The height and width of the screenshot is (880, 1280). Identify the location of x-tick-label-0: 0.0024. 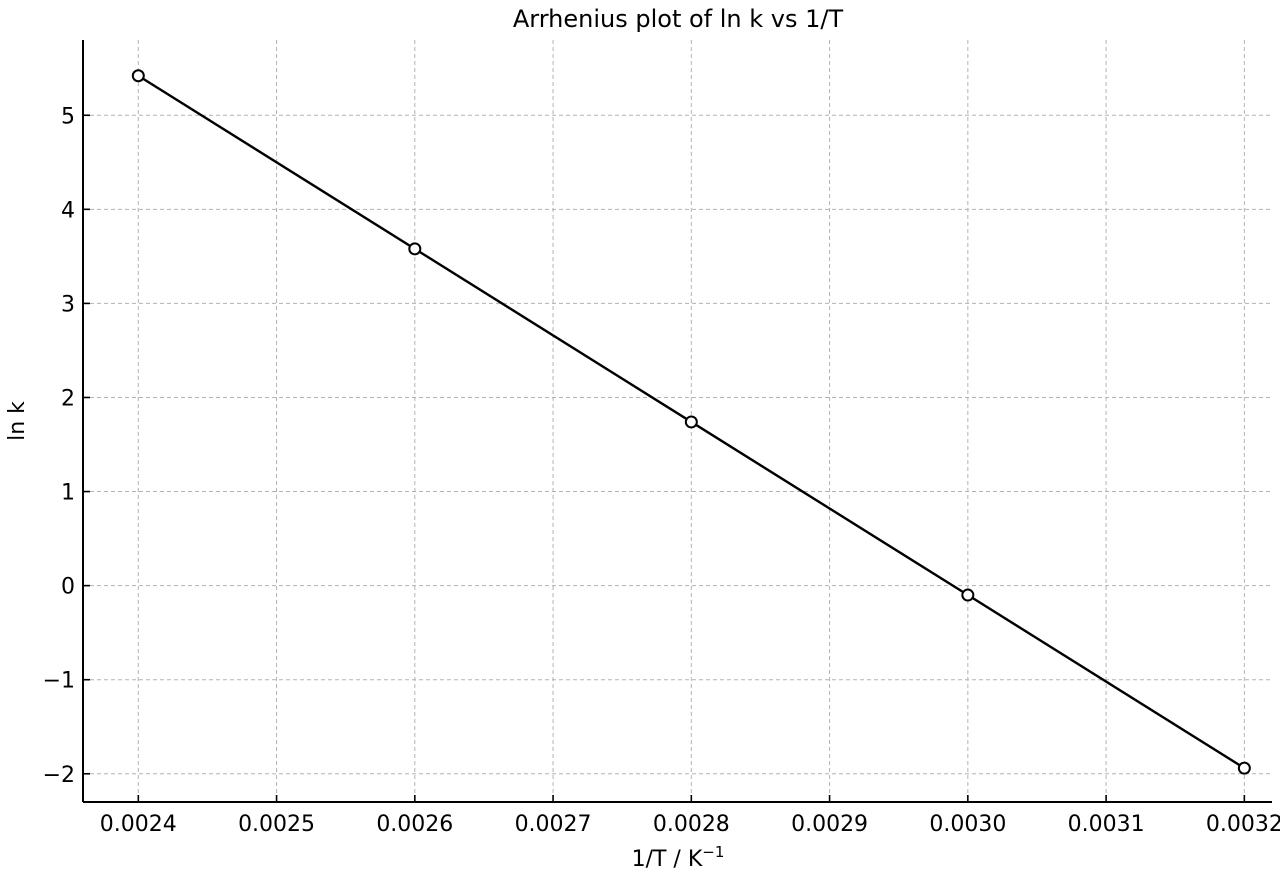
(138, 824).